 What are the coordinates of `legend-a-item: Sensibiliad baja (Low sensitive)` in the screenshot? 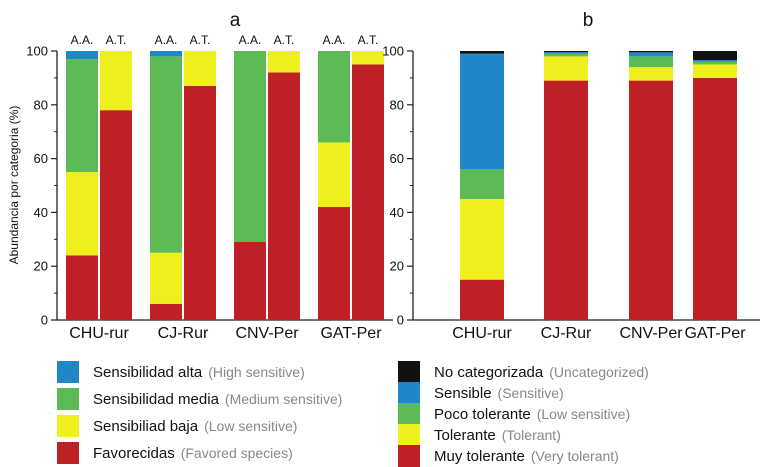 It's located at (177, 426).